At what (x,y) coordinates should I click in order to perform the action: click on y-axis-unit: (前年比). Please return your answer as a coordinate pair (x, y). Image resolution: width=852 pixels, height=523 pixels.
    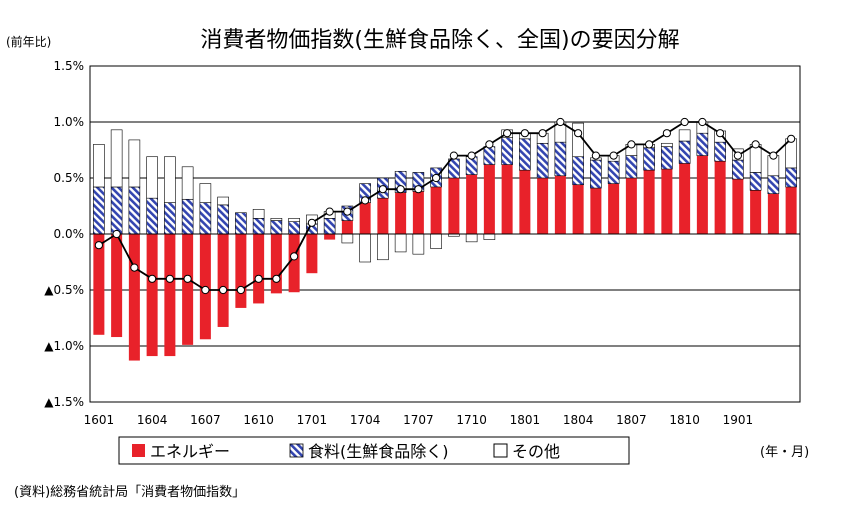
    Looking at the image, I should click on (28, 41).